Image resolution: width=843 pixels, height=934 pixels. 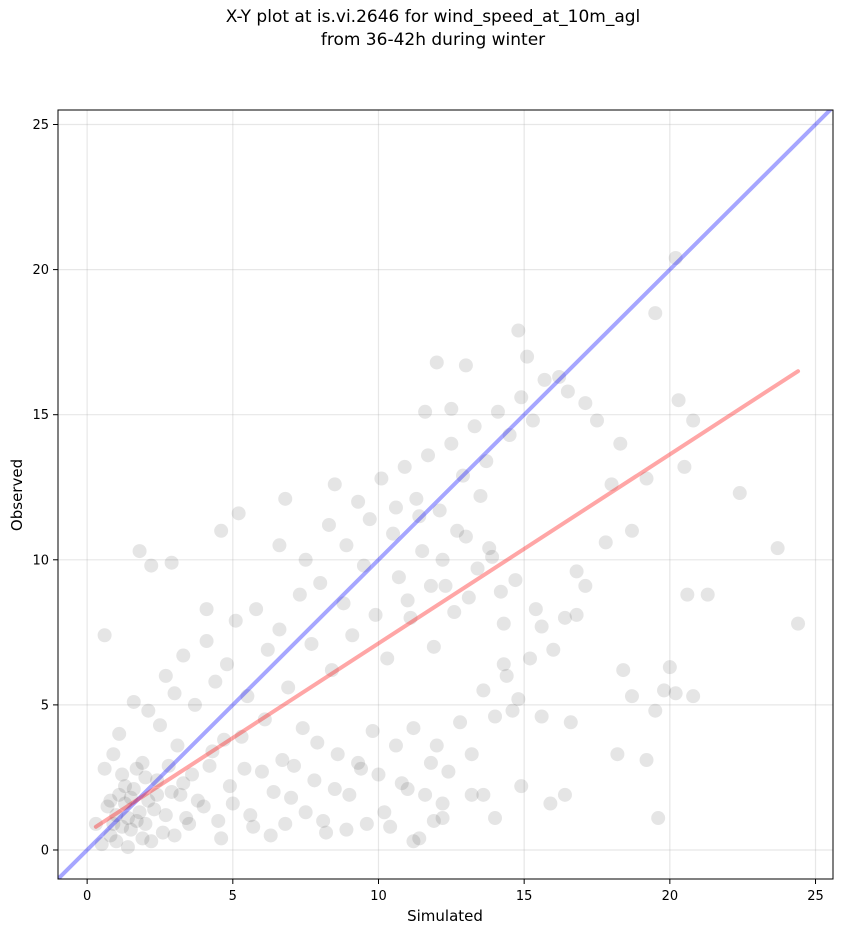 I want to click on x-tick-label: 0, so click(x=87, y=896).